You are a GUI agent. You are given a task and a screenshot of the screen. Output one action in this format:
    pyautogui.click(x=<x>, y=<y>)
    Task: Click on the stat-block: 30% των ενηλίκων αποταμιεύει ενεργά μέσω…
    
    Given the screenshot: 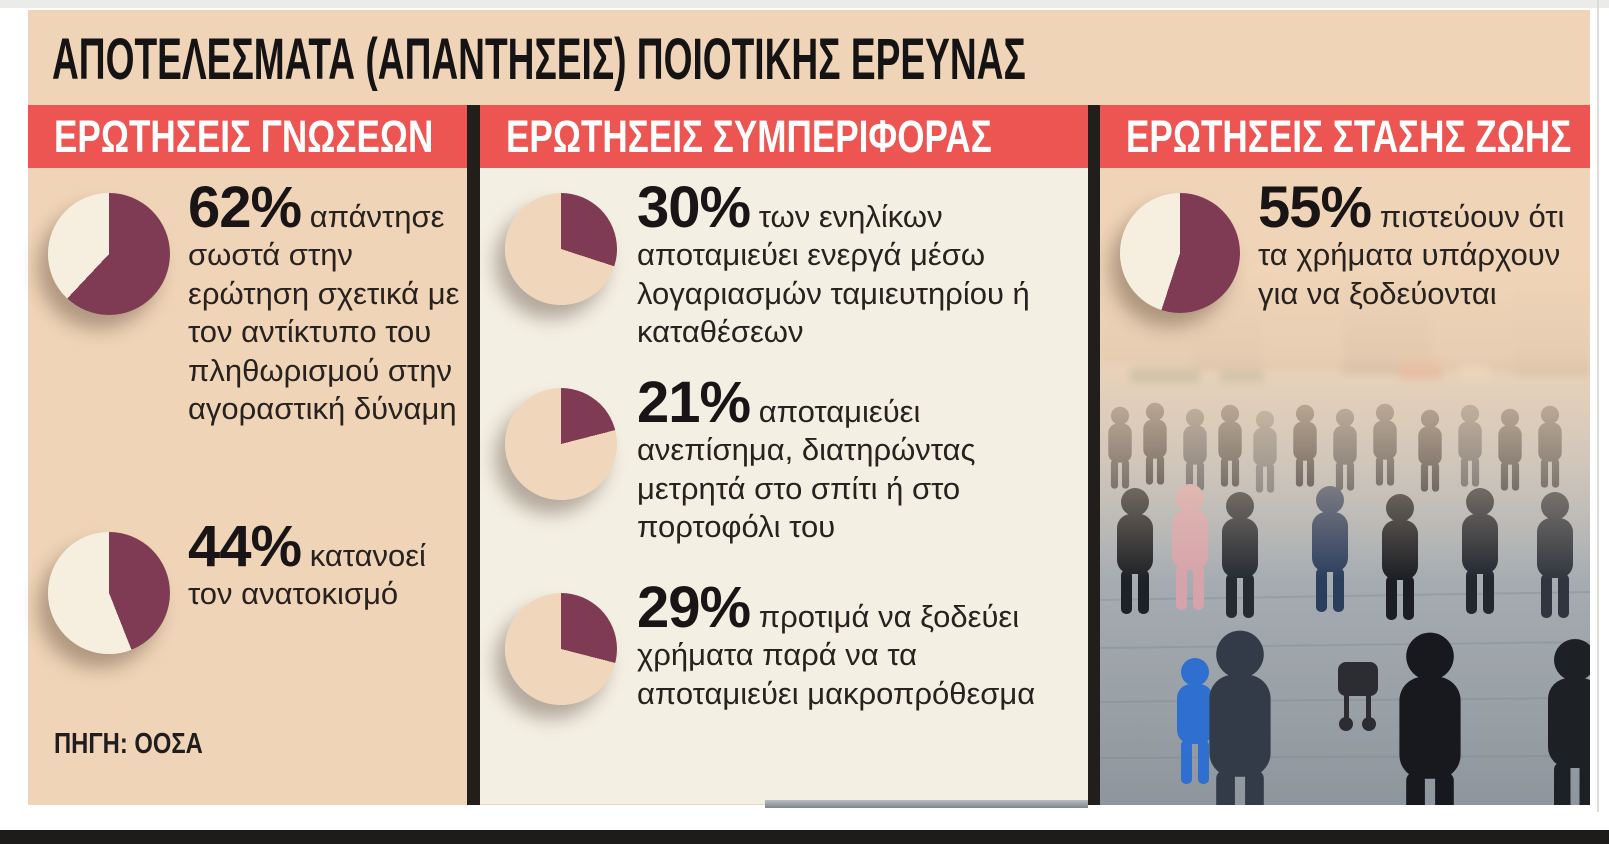 What is the action you would take?
    pyautogui.click(x=795, y=265)
    